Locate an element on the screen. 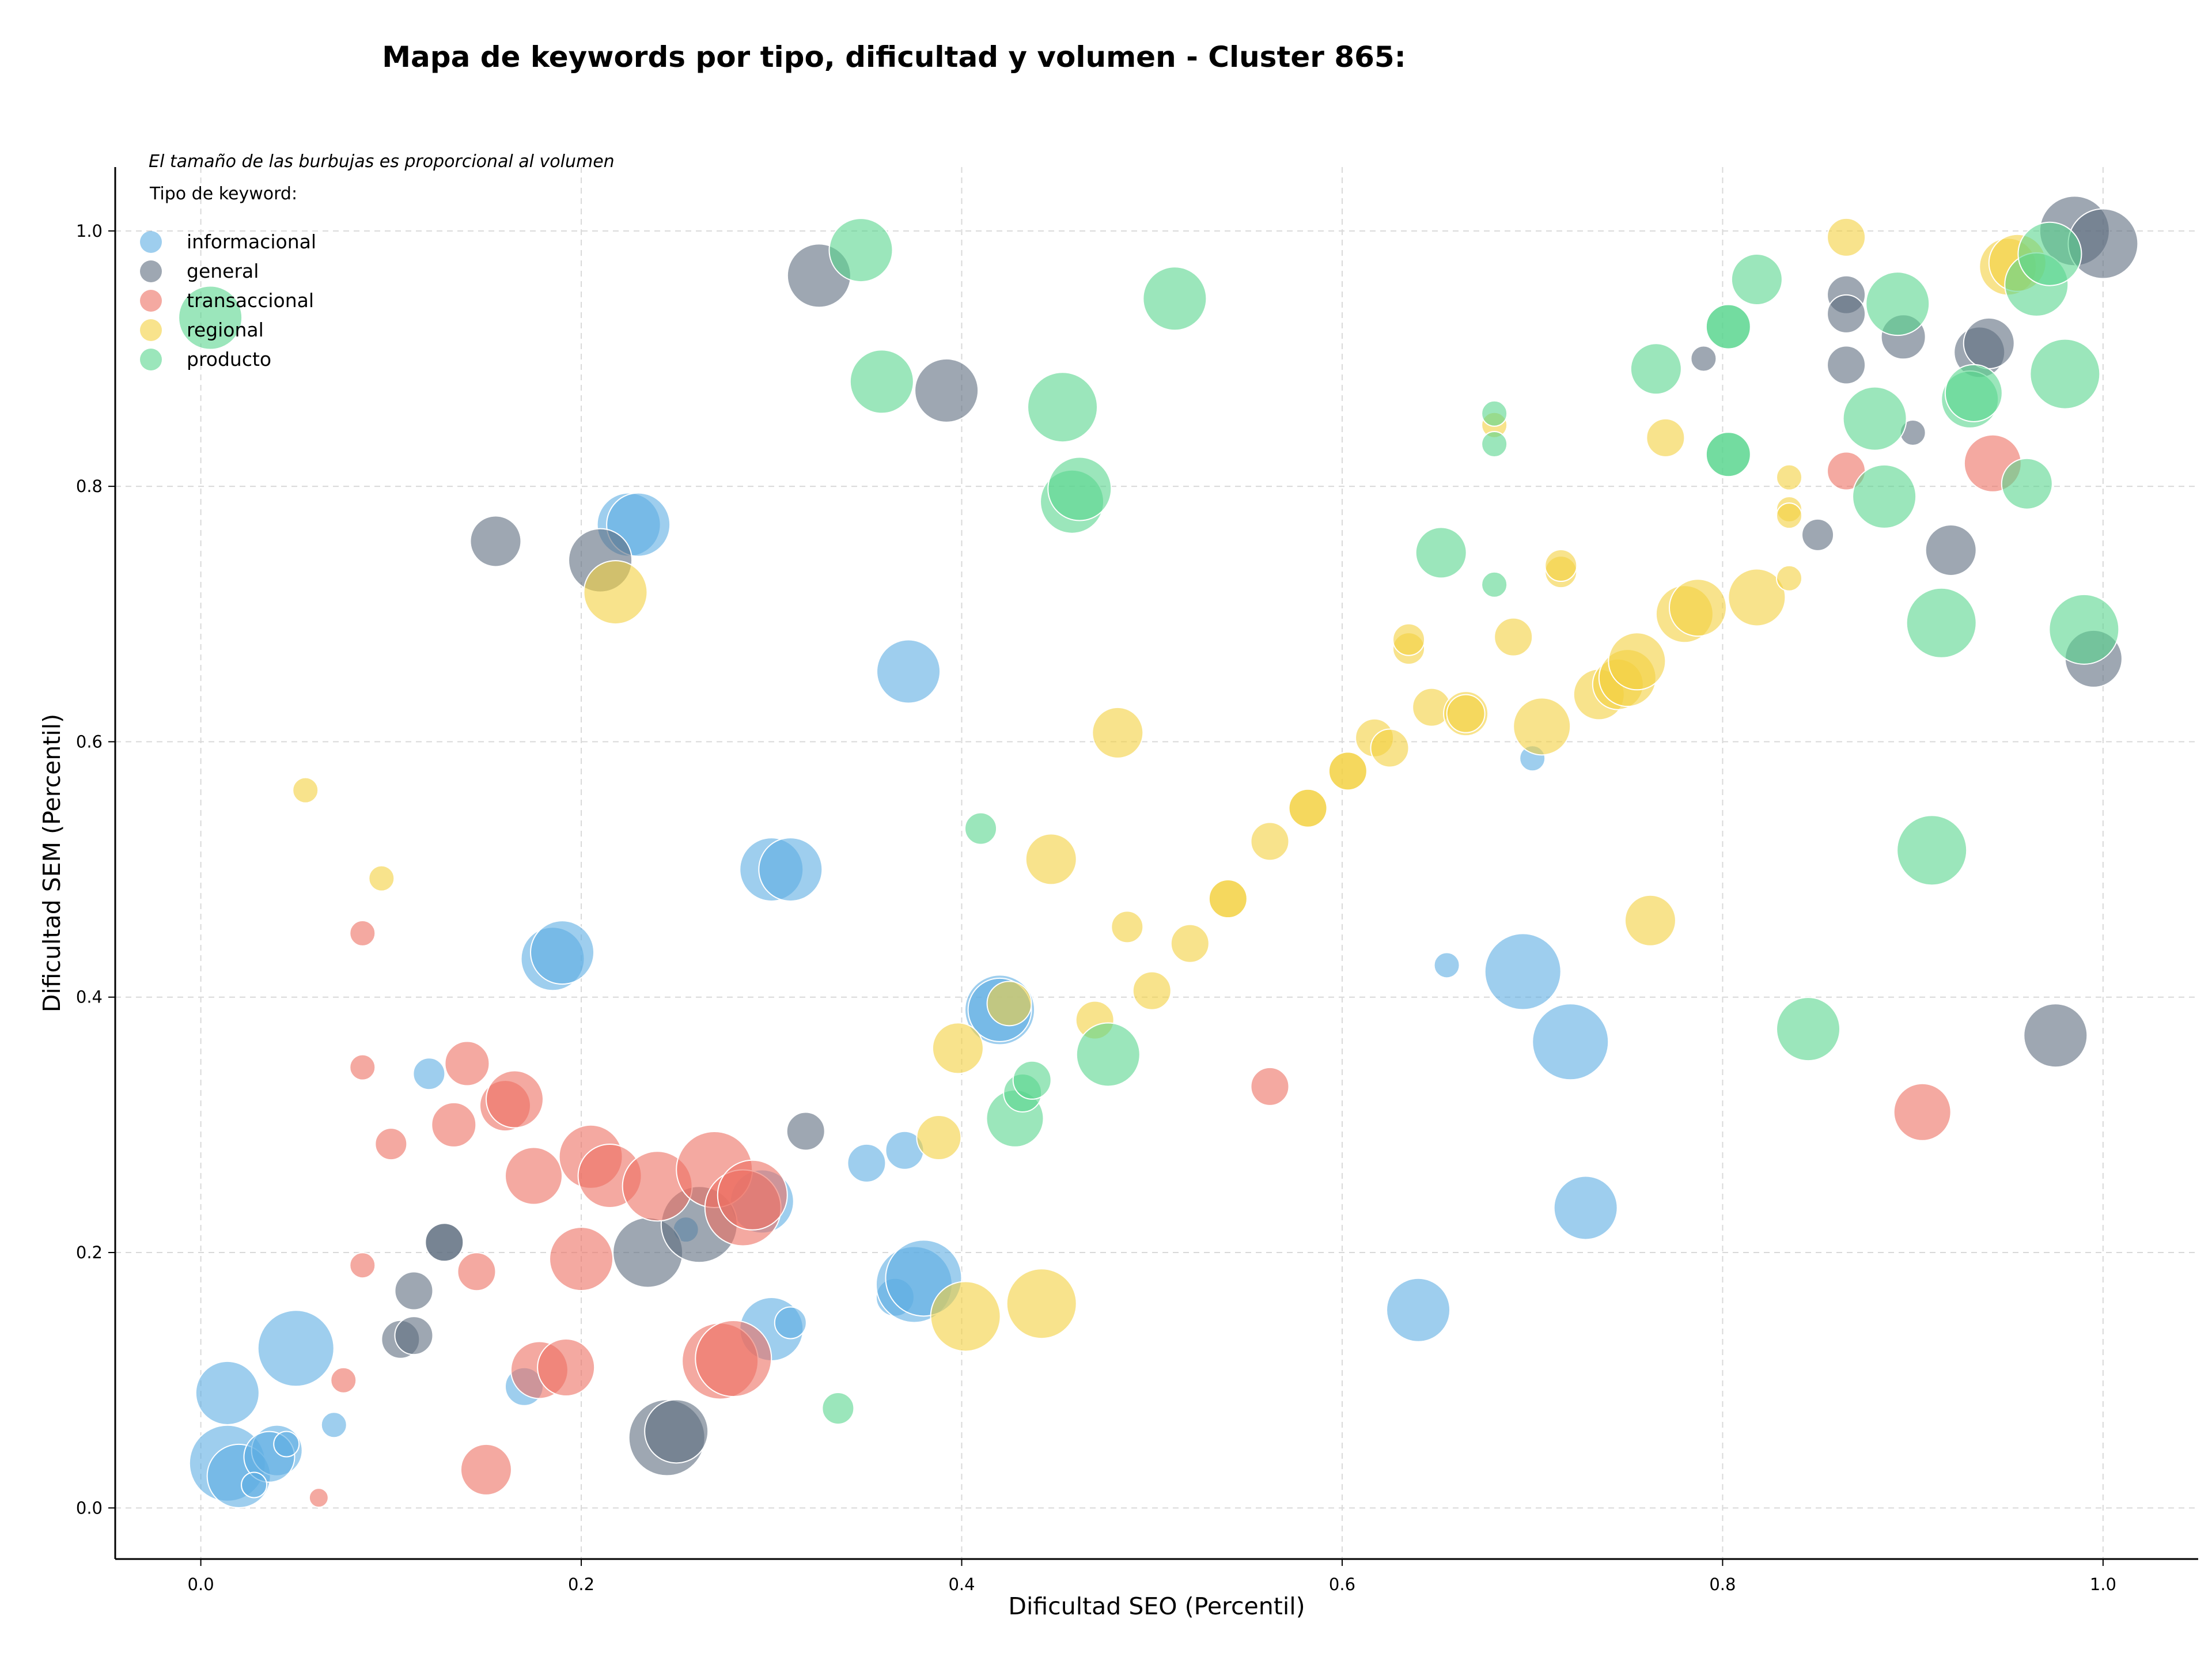 The width and height of the screenshot is (2212, 1661). y-tick-label: 0.4 is located at coordinates (89, 997).